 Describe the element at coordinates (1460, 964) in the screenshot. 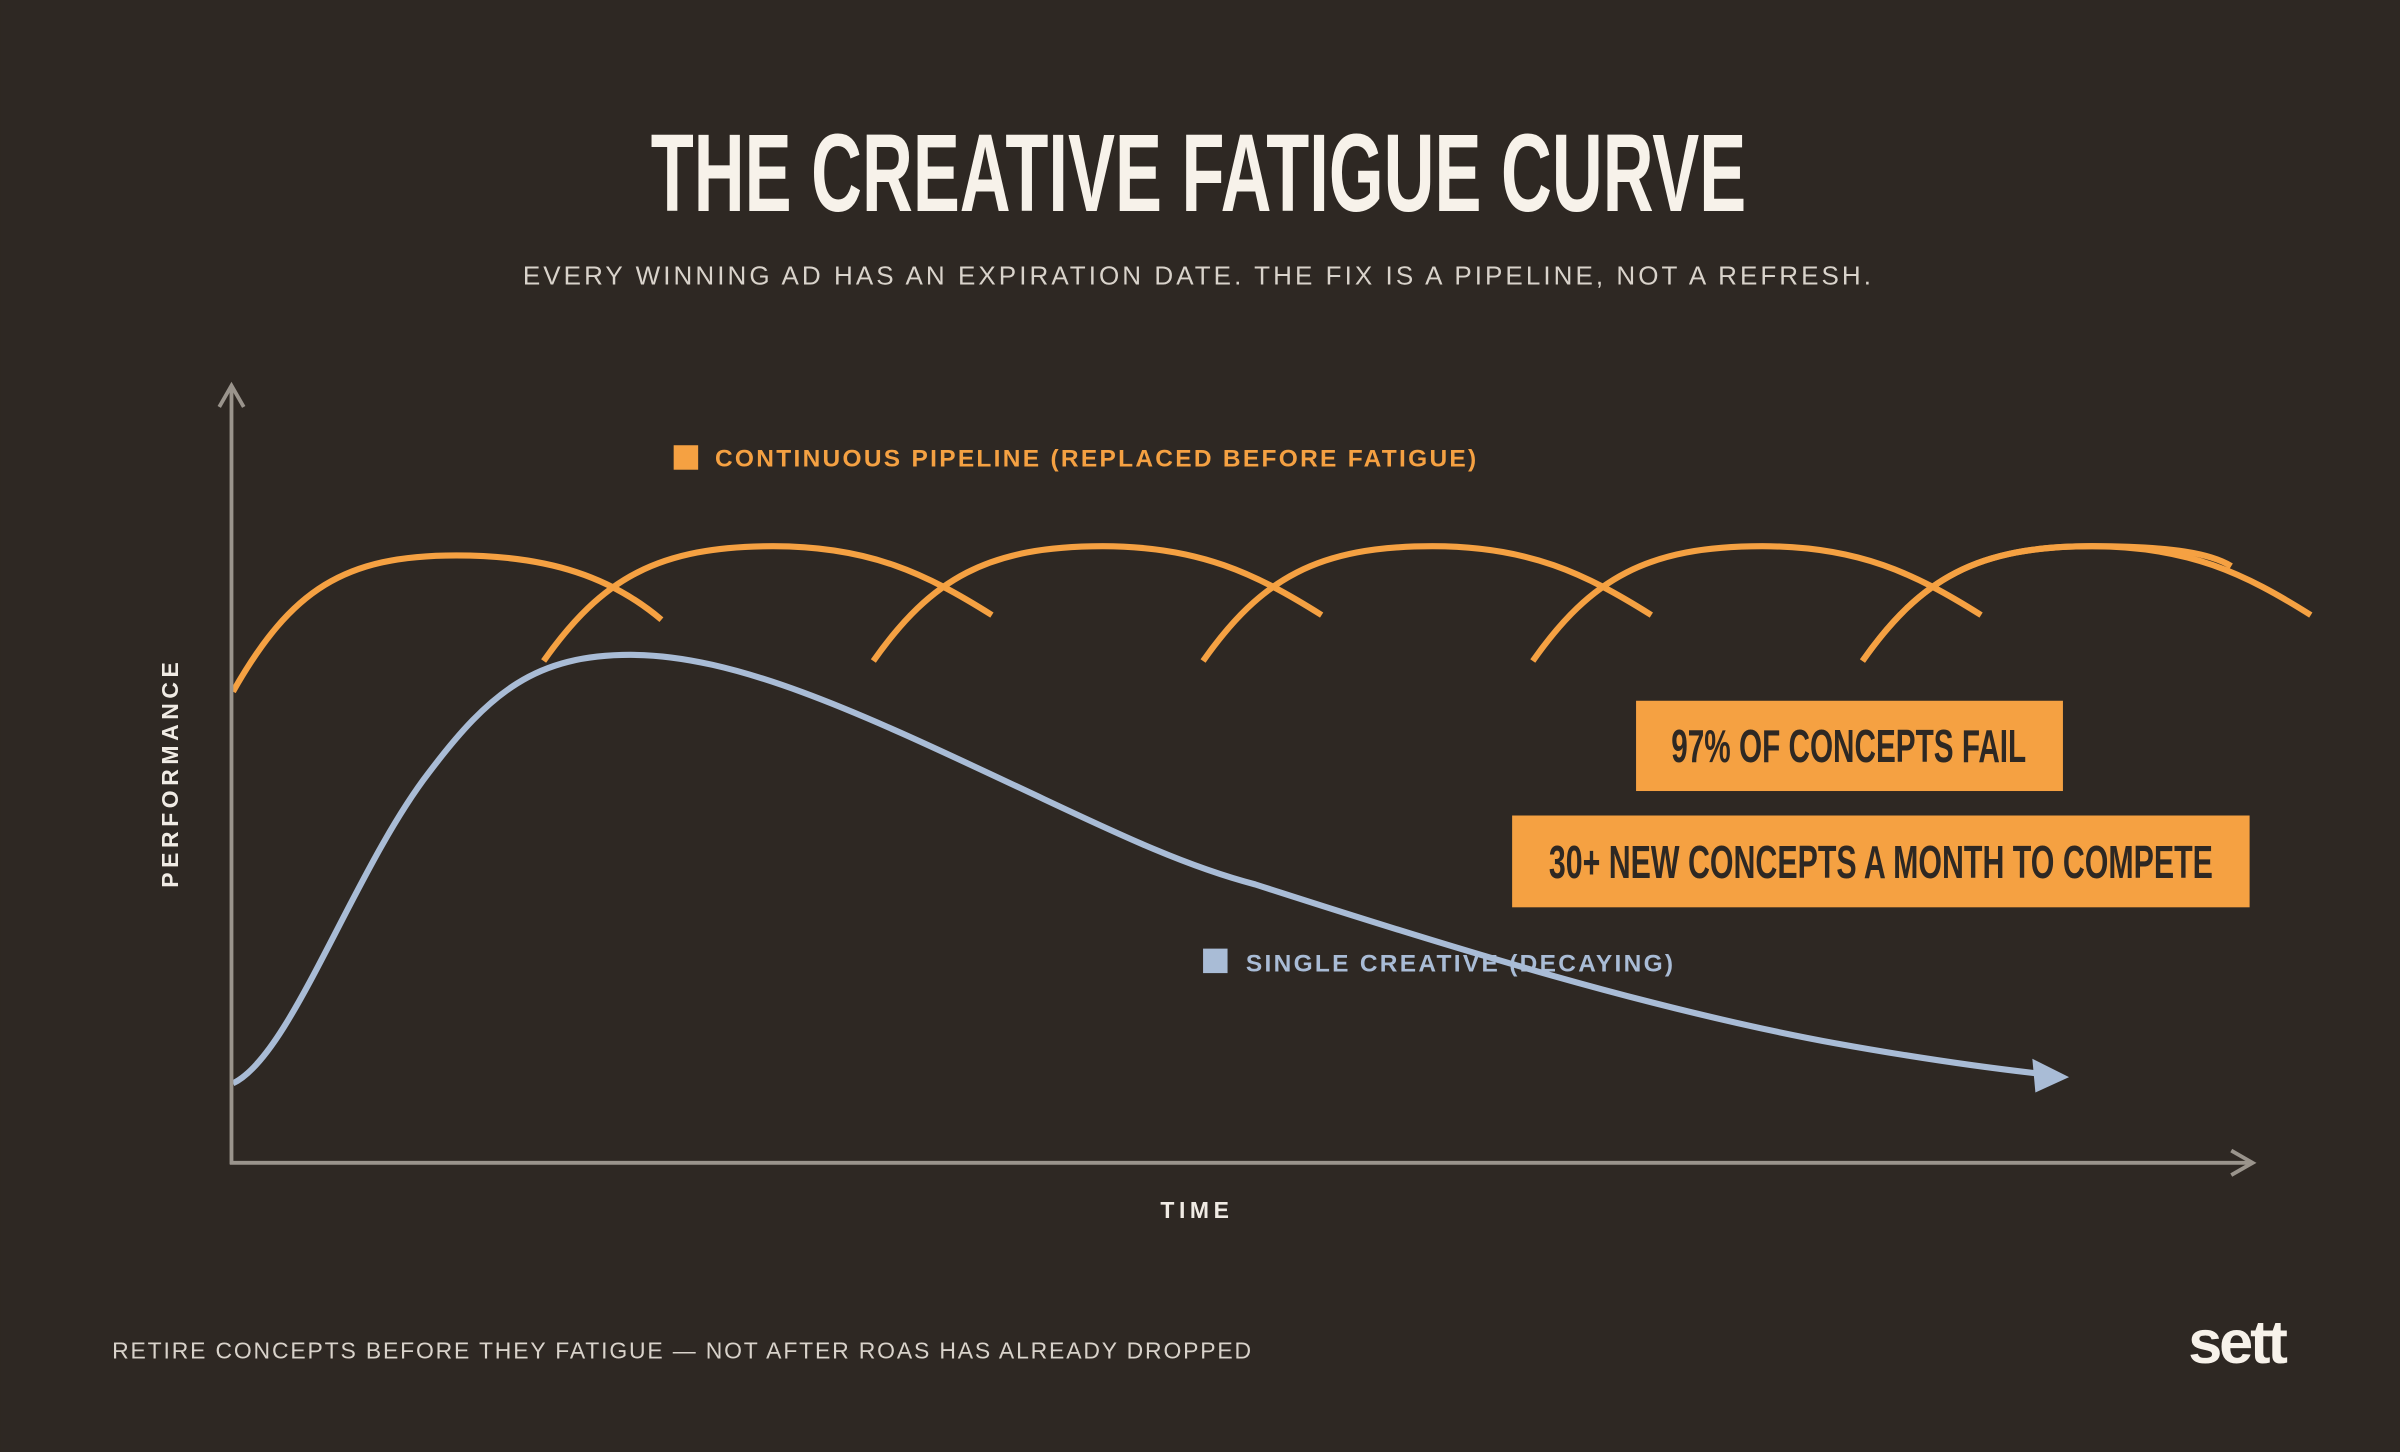

I see `legend-label: SINGLE CREATIVE (DECAYING)` at that location.